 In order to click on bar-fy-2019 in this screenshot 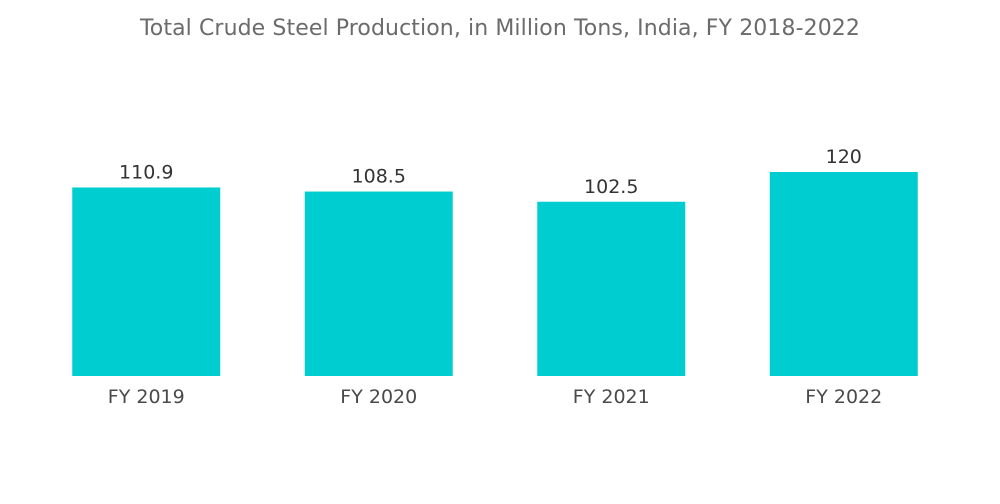, I will do `click(146, 281)`.